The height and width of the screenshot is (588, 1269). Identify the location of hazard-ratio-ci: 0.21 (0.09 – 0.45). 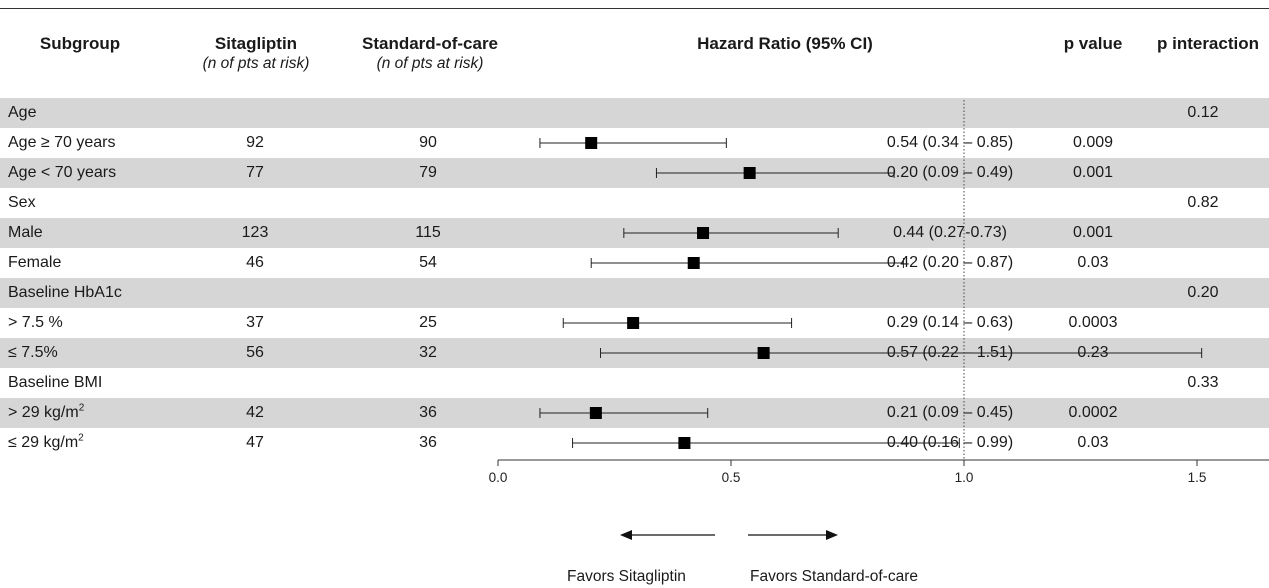
(950, 412).